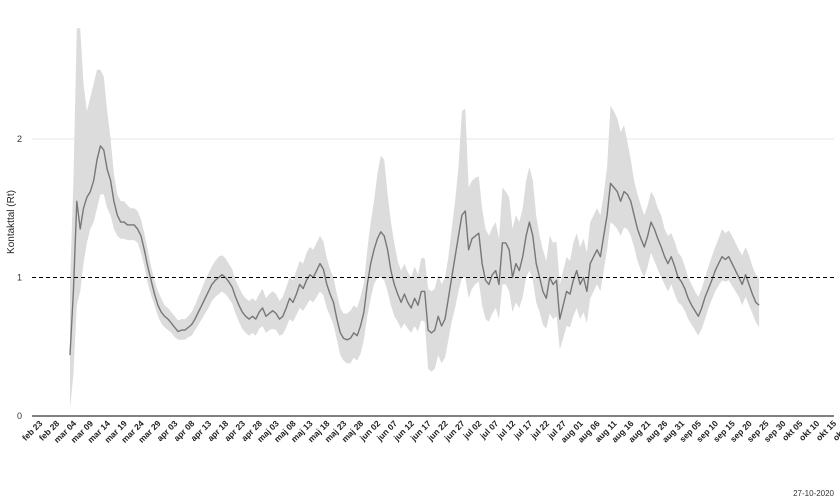 This screenshot has height=504, width=840. Describe the element at coordinates (522, 429) in the screenshot. I see `x-tick-label: jul 17` at that location.